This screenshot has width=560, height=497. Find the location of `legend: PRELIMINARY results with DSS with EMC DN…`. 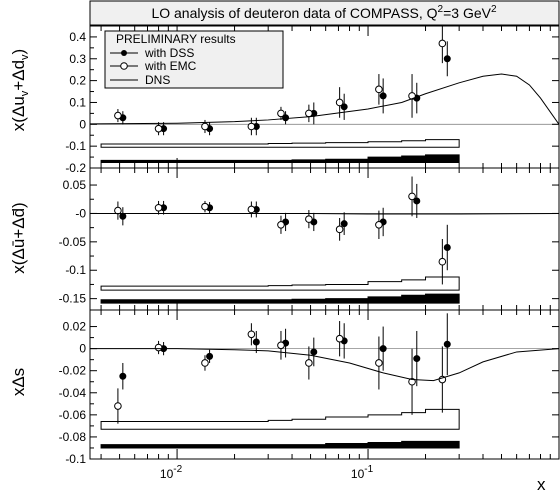

legend: PRELIMINARY results with DSS with EMC DN… is located at coordinates (194, 59).